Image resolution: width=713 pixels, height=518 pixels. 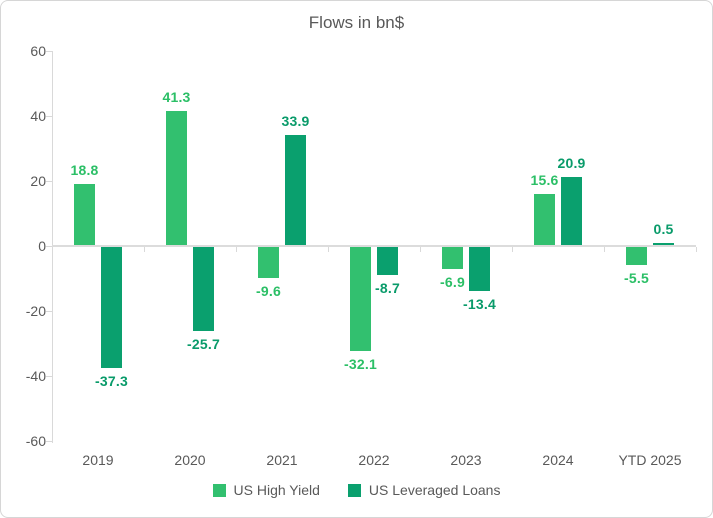 I want to click on y-tick-label: -60, so click(x=35, y=441).